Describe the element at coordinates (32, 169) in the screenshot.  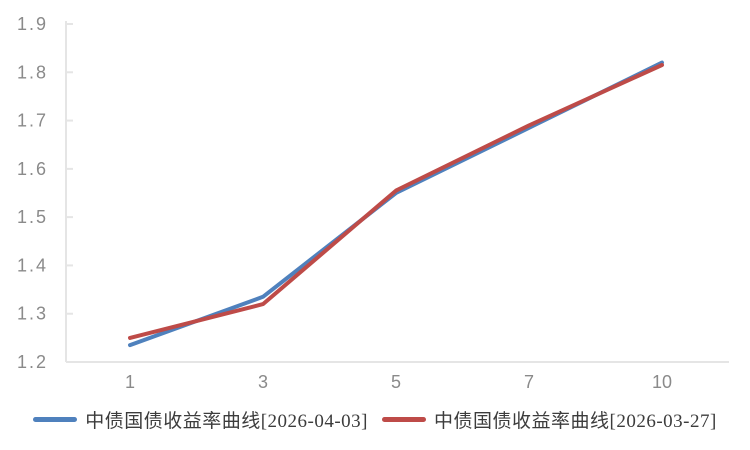
I see `y-tick-label: 1.6` at that location.